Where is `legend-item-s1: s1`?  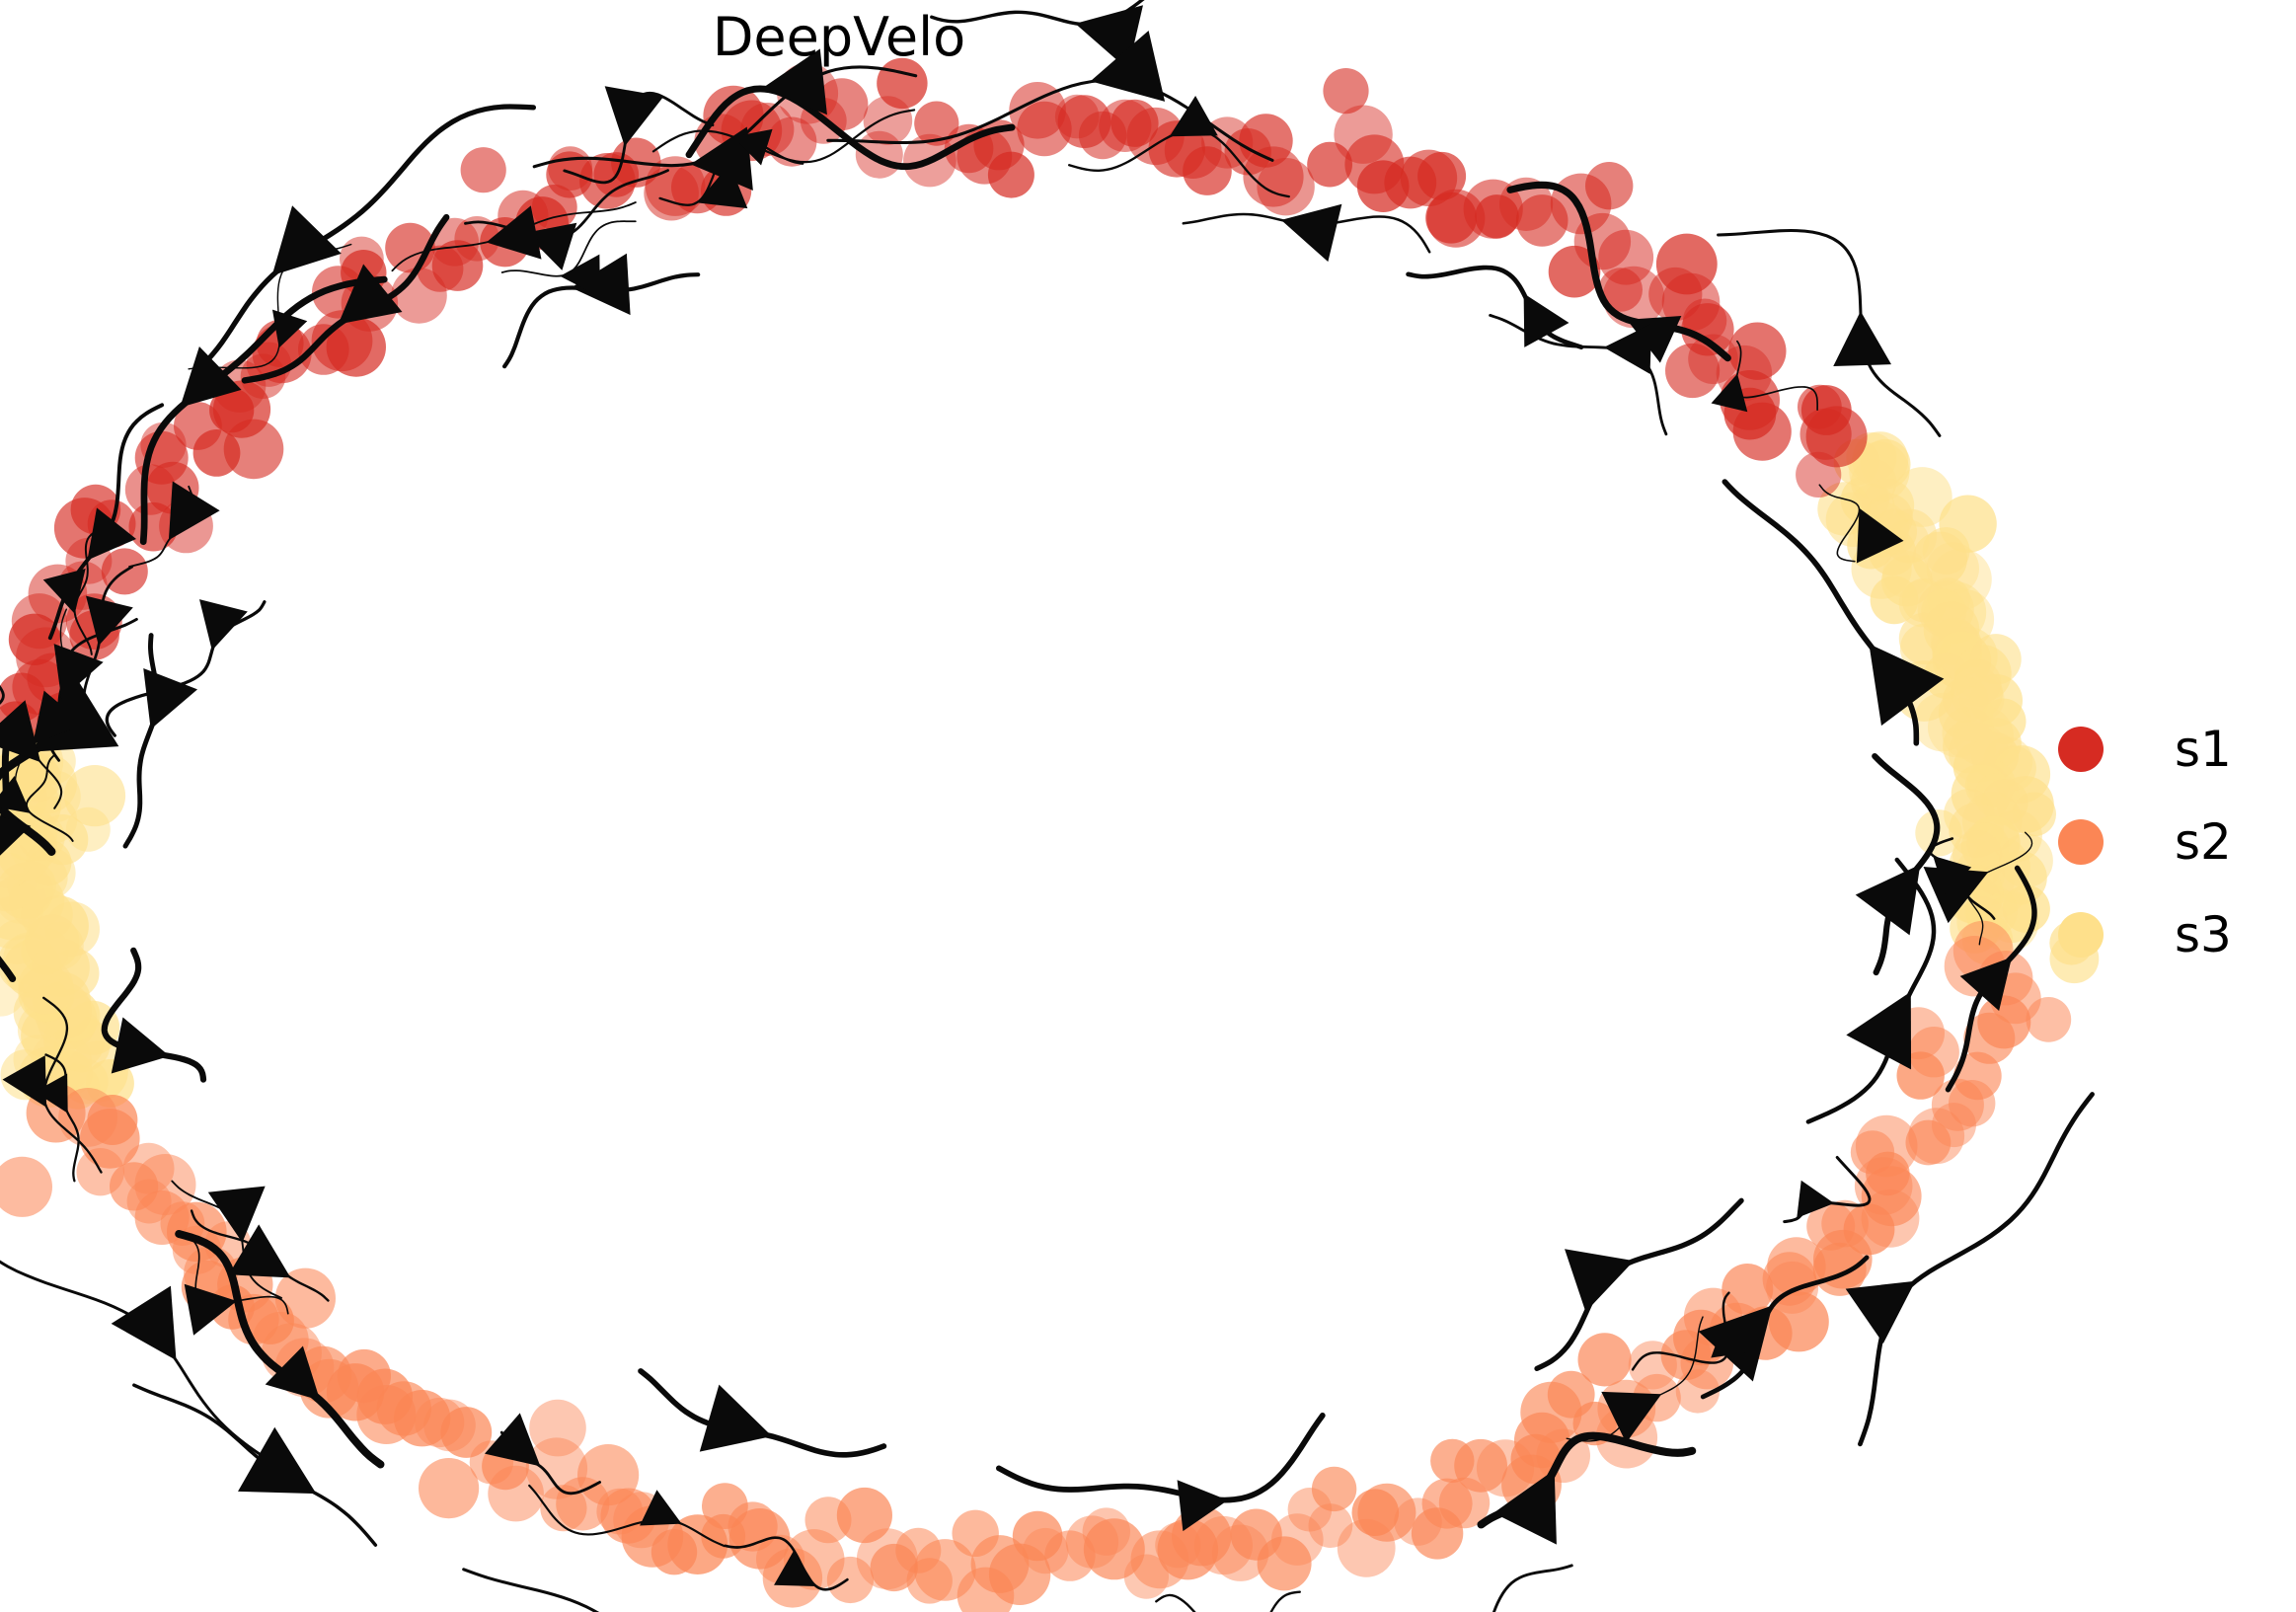 legend-item-s1: s1 is located at coordinates (2145, 750).